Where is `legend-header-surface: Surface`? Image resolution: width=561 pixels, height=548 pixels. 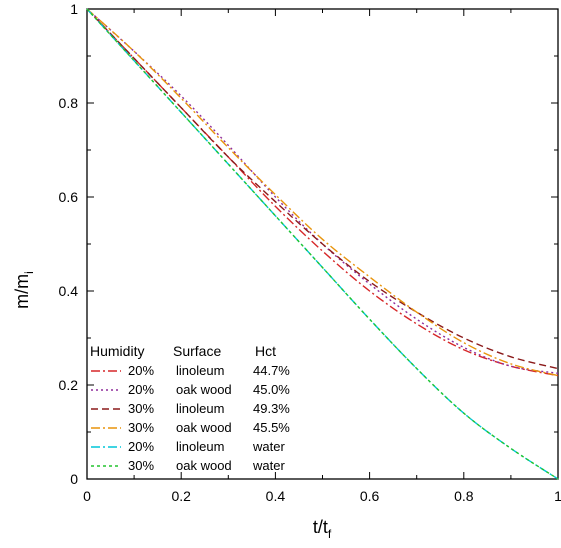
legend-header-surface: Surface is located at coordinates (197, 351).